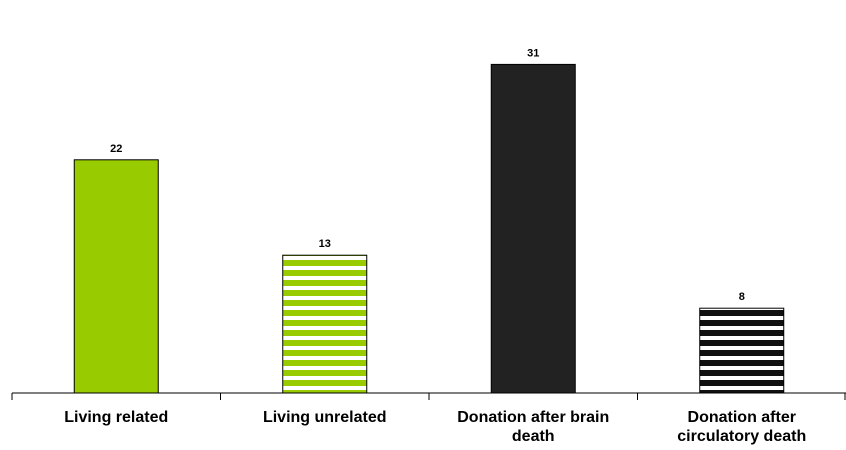 The height and width of the screenshot is (450, 846). I want to click on value-label-living-unrelated: 13, so click(325, 244).